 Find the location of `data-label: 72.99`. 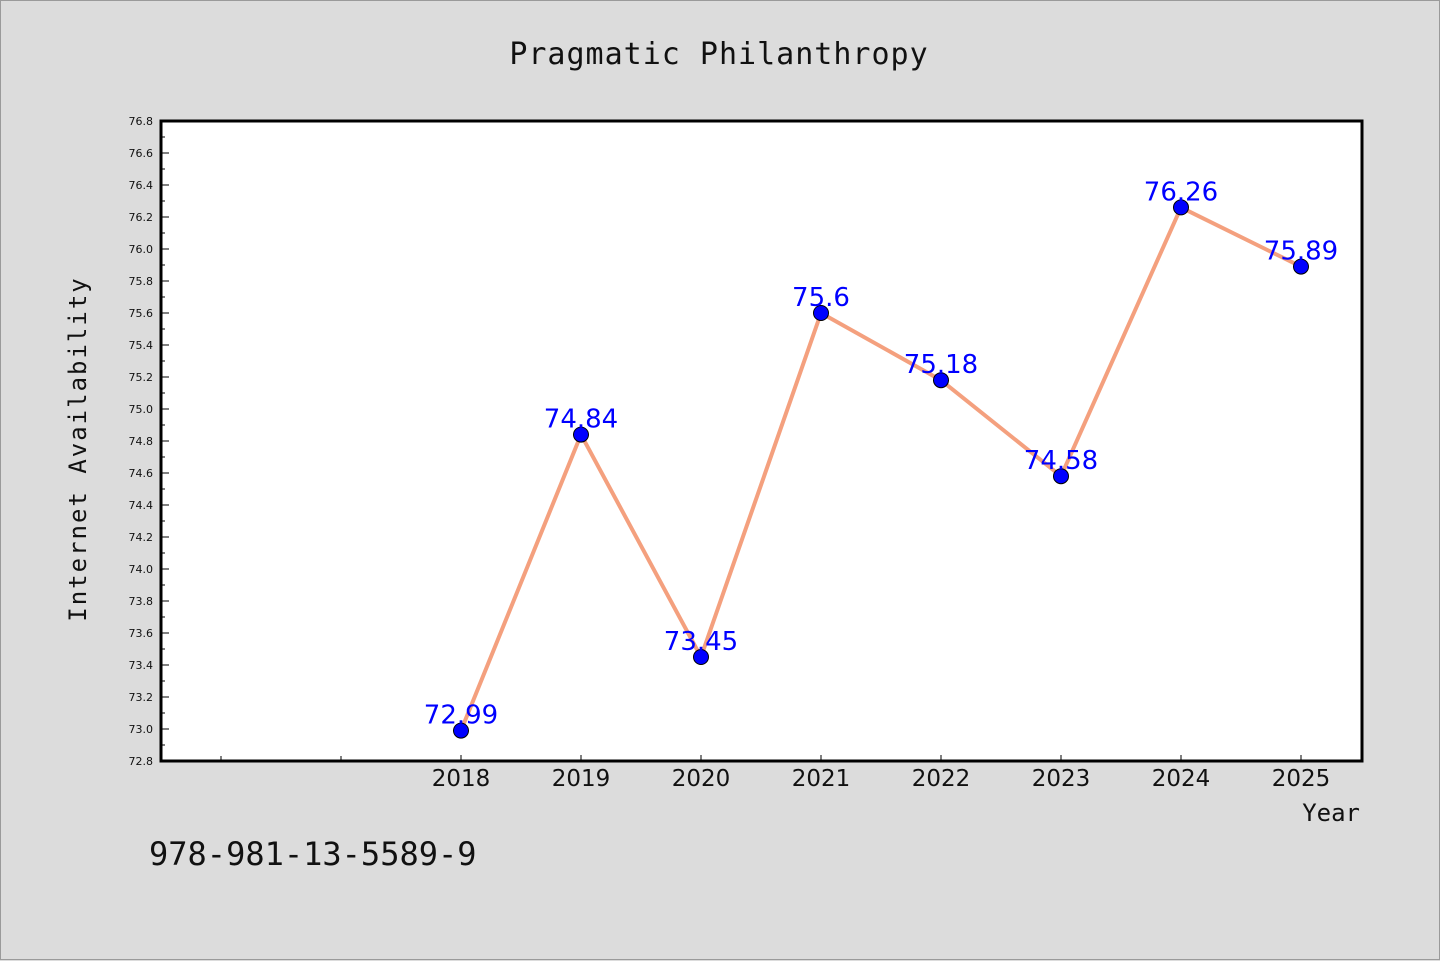

data-label: 72.99 is located at coordinates (461, 716).